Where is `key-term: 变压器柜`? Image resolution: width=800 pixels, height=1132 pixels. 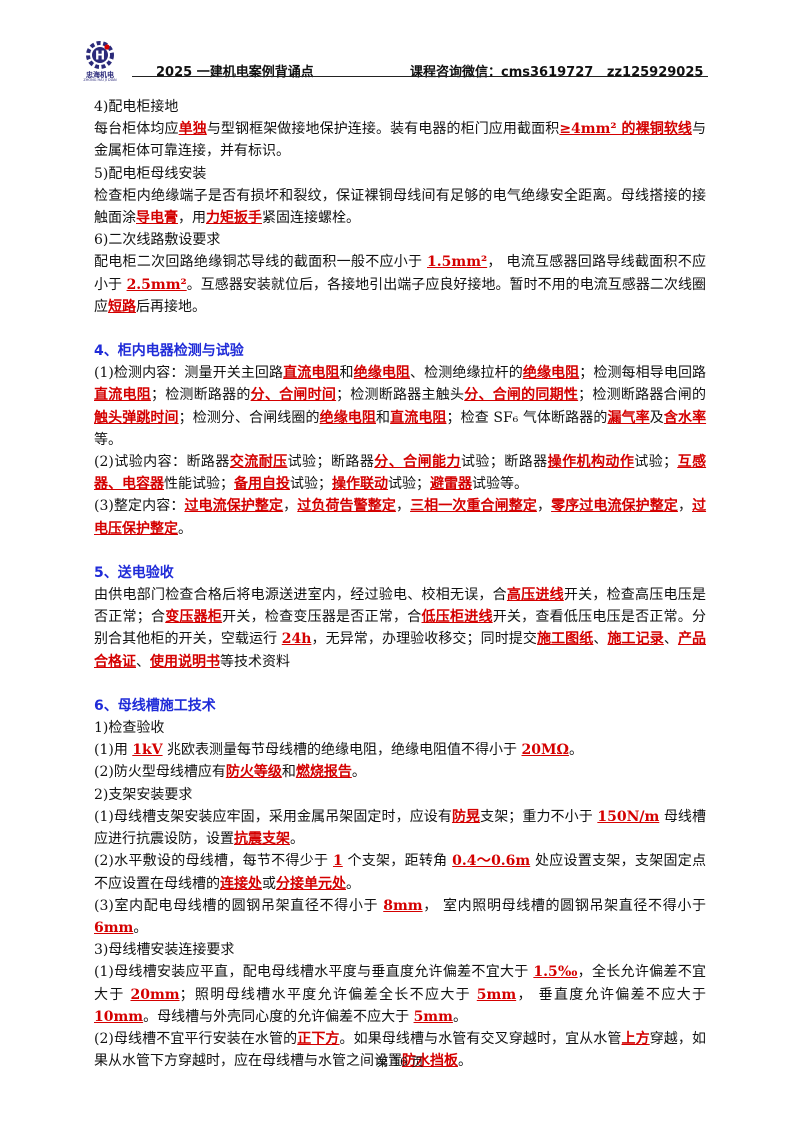
key-term: 变压器柜 is located at coordinates (194, 617).